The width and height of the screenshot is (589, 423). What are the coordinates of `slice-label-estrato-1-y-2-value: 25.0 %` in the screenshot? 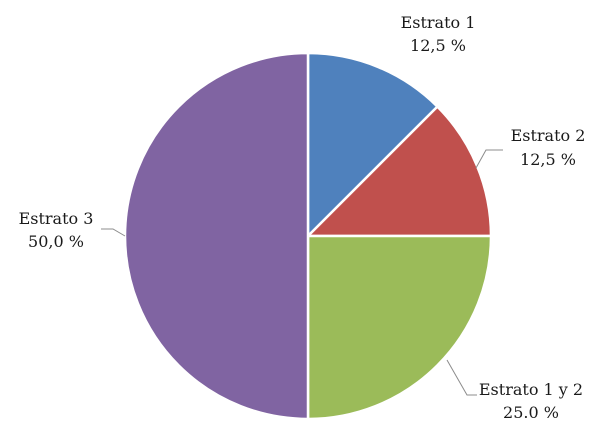 It's located at (531, 412).